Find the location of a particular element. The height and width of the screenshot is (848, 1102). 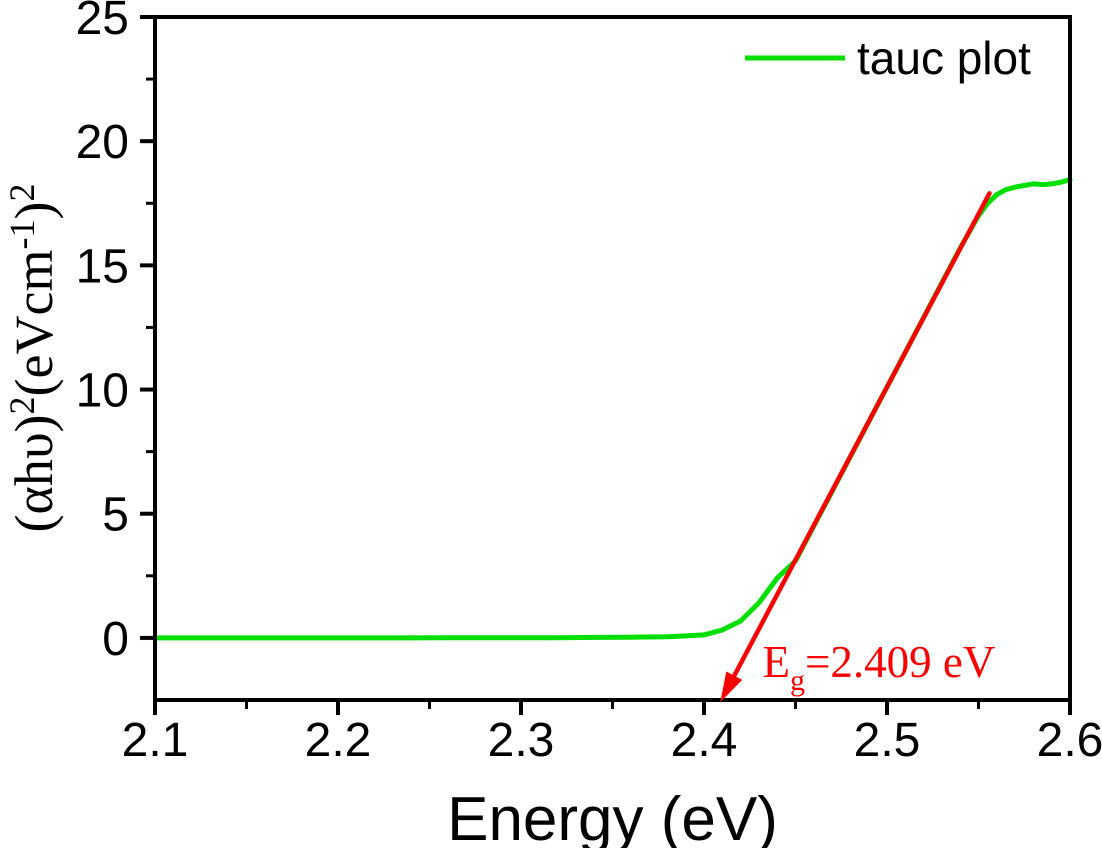

y-tick-label: 15 is located at coordinates (102, 266).